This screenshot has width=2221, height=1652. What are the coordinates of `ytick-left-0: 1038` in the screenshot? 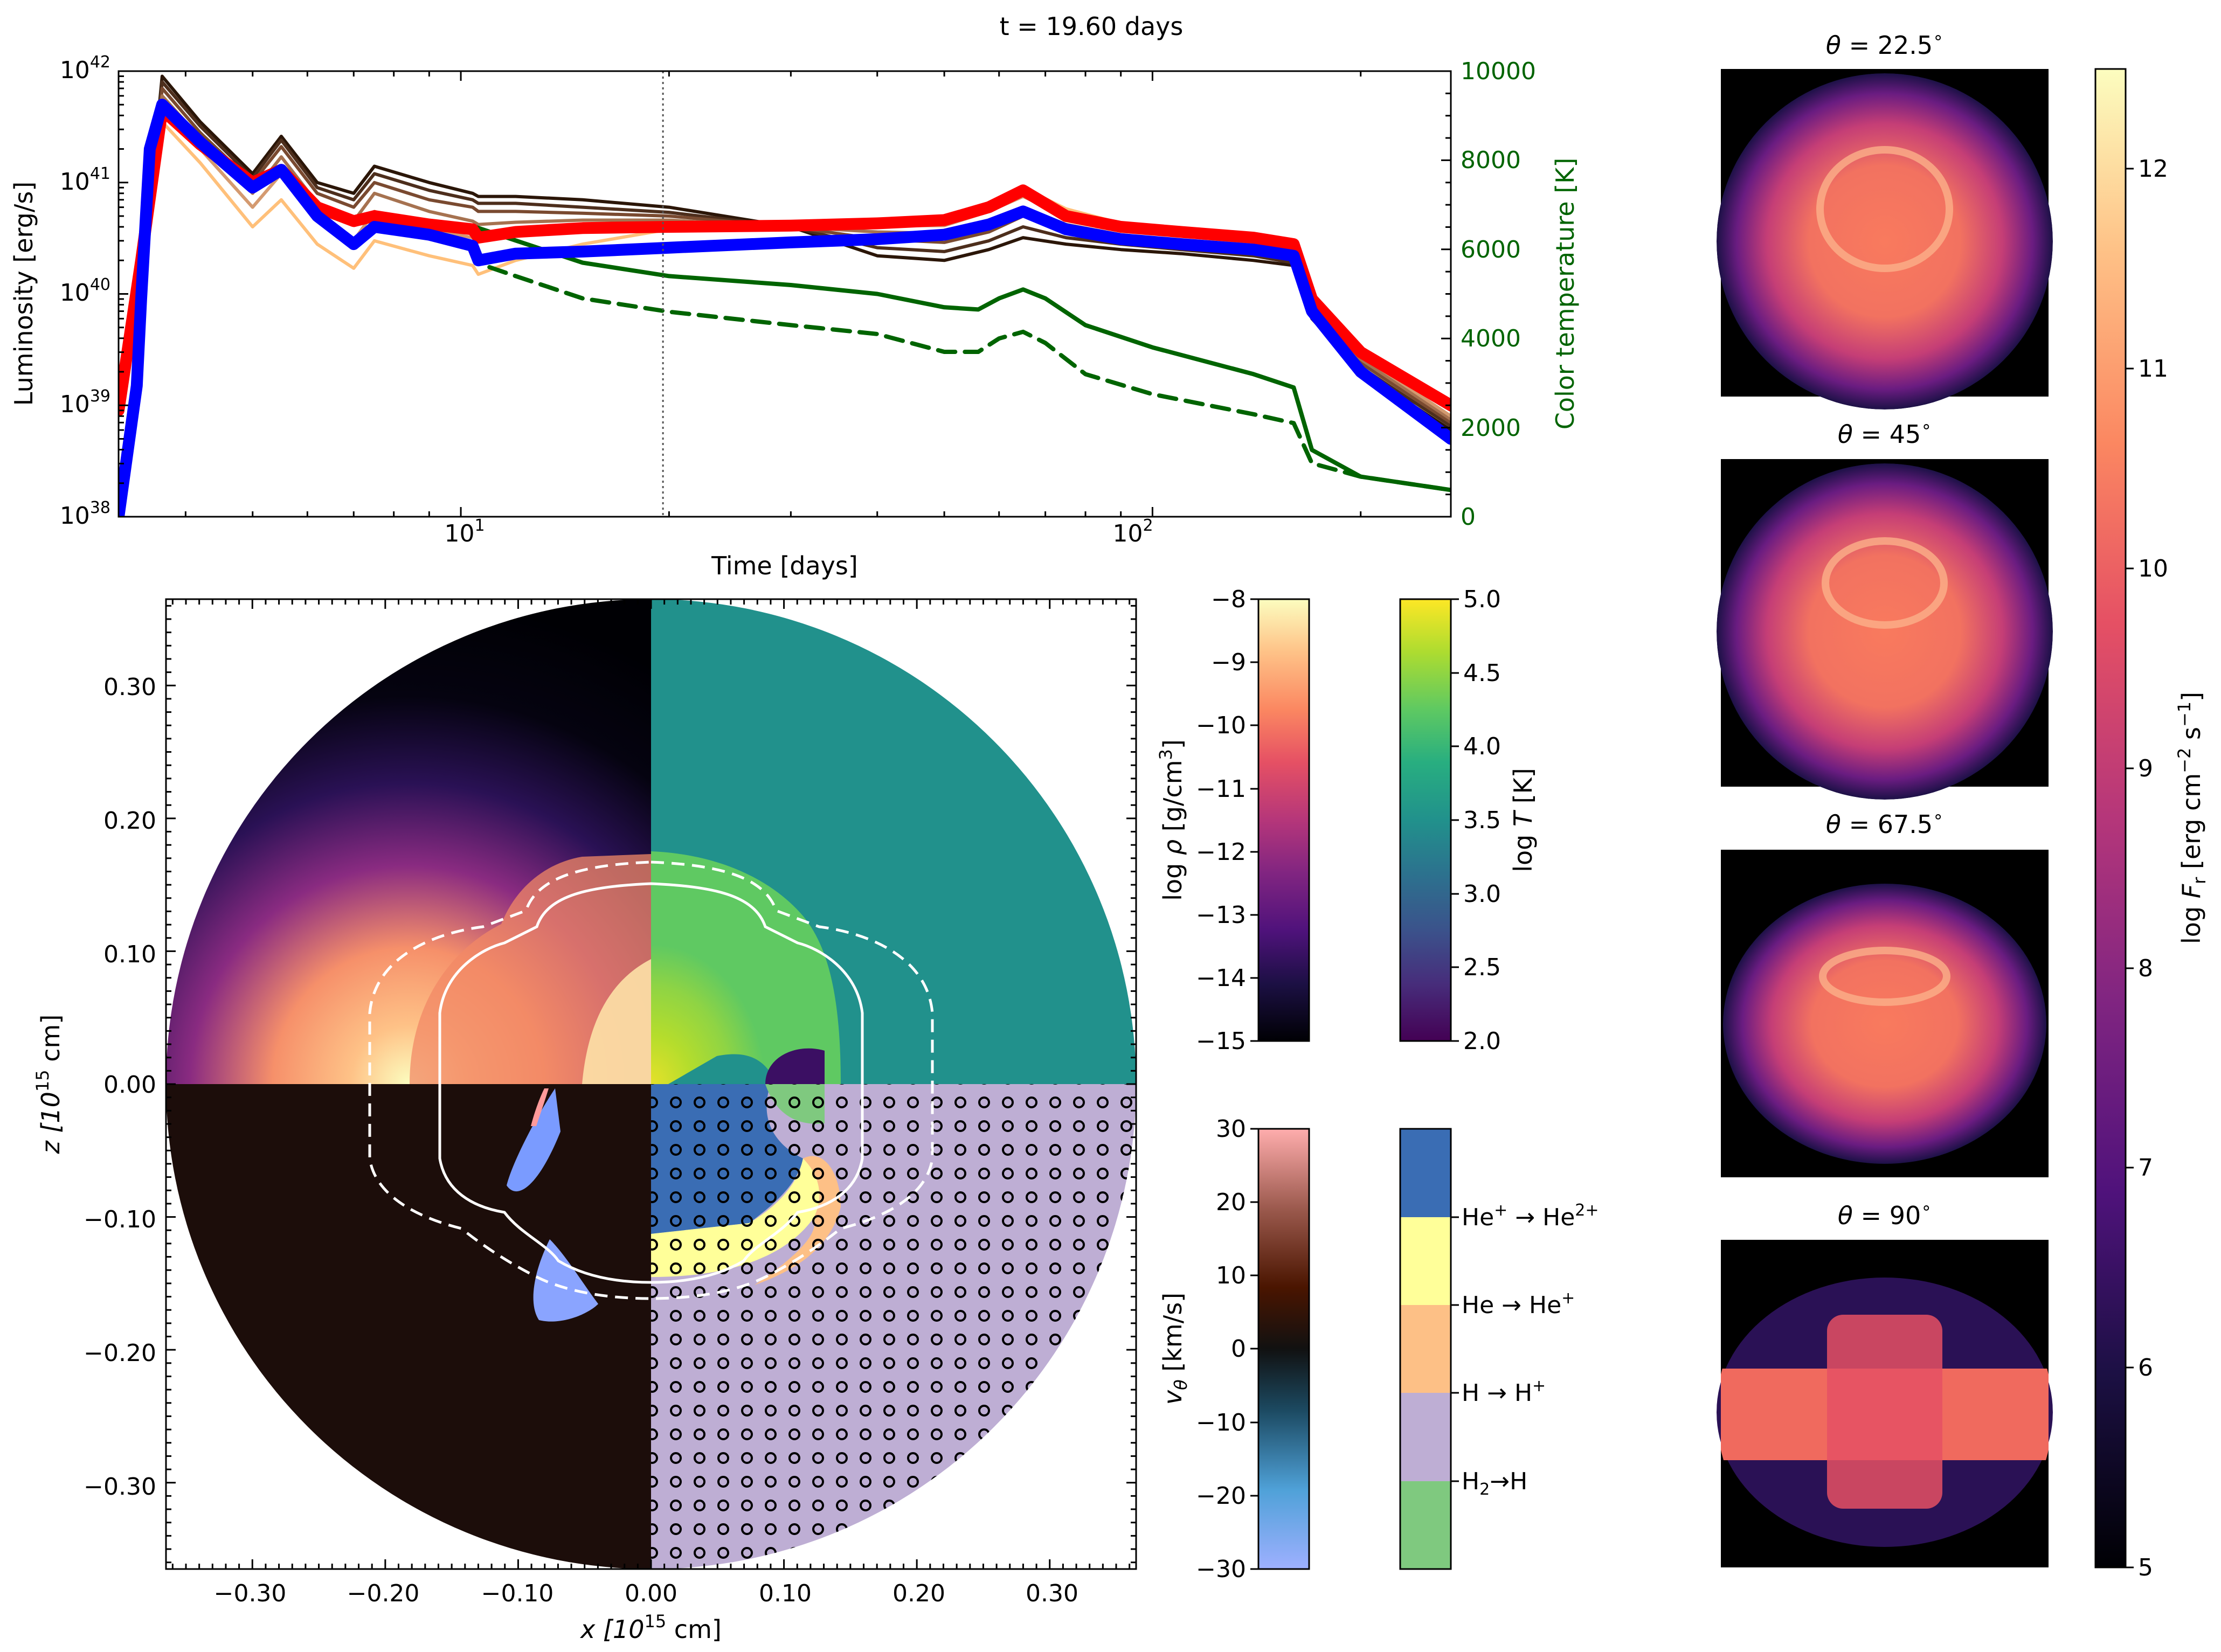 It's located at (85, 514).